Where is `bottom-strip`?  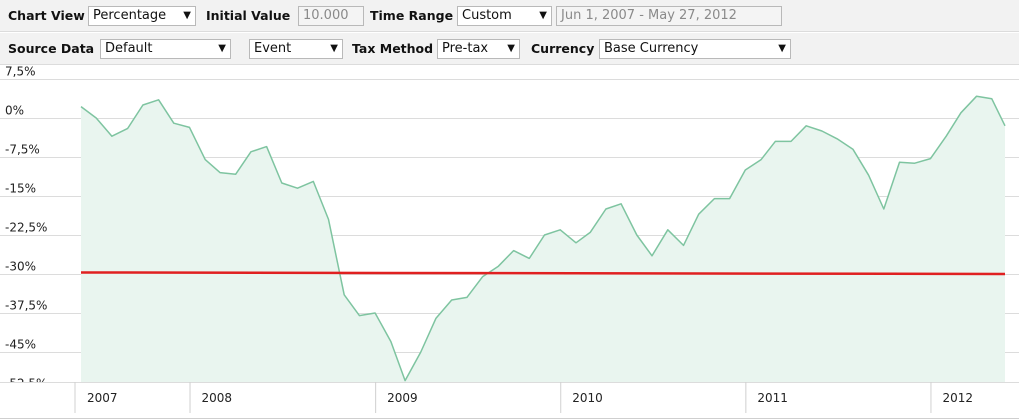 bottom-strip is located at coordinates (509, 416).